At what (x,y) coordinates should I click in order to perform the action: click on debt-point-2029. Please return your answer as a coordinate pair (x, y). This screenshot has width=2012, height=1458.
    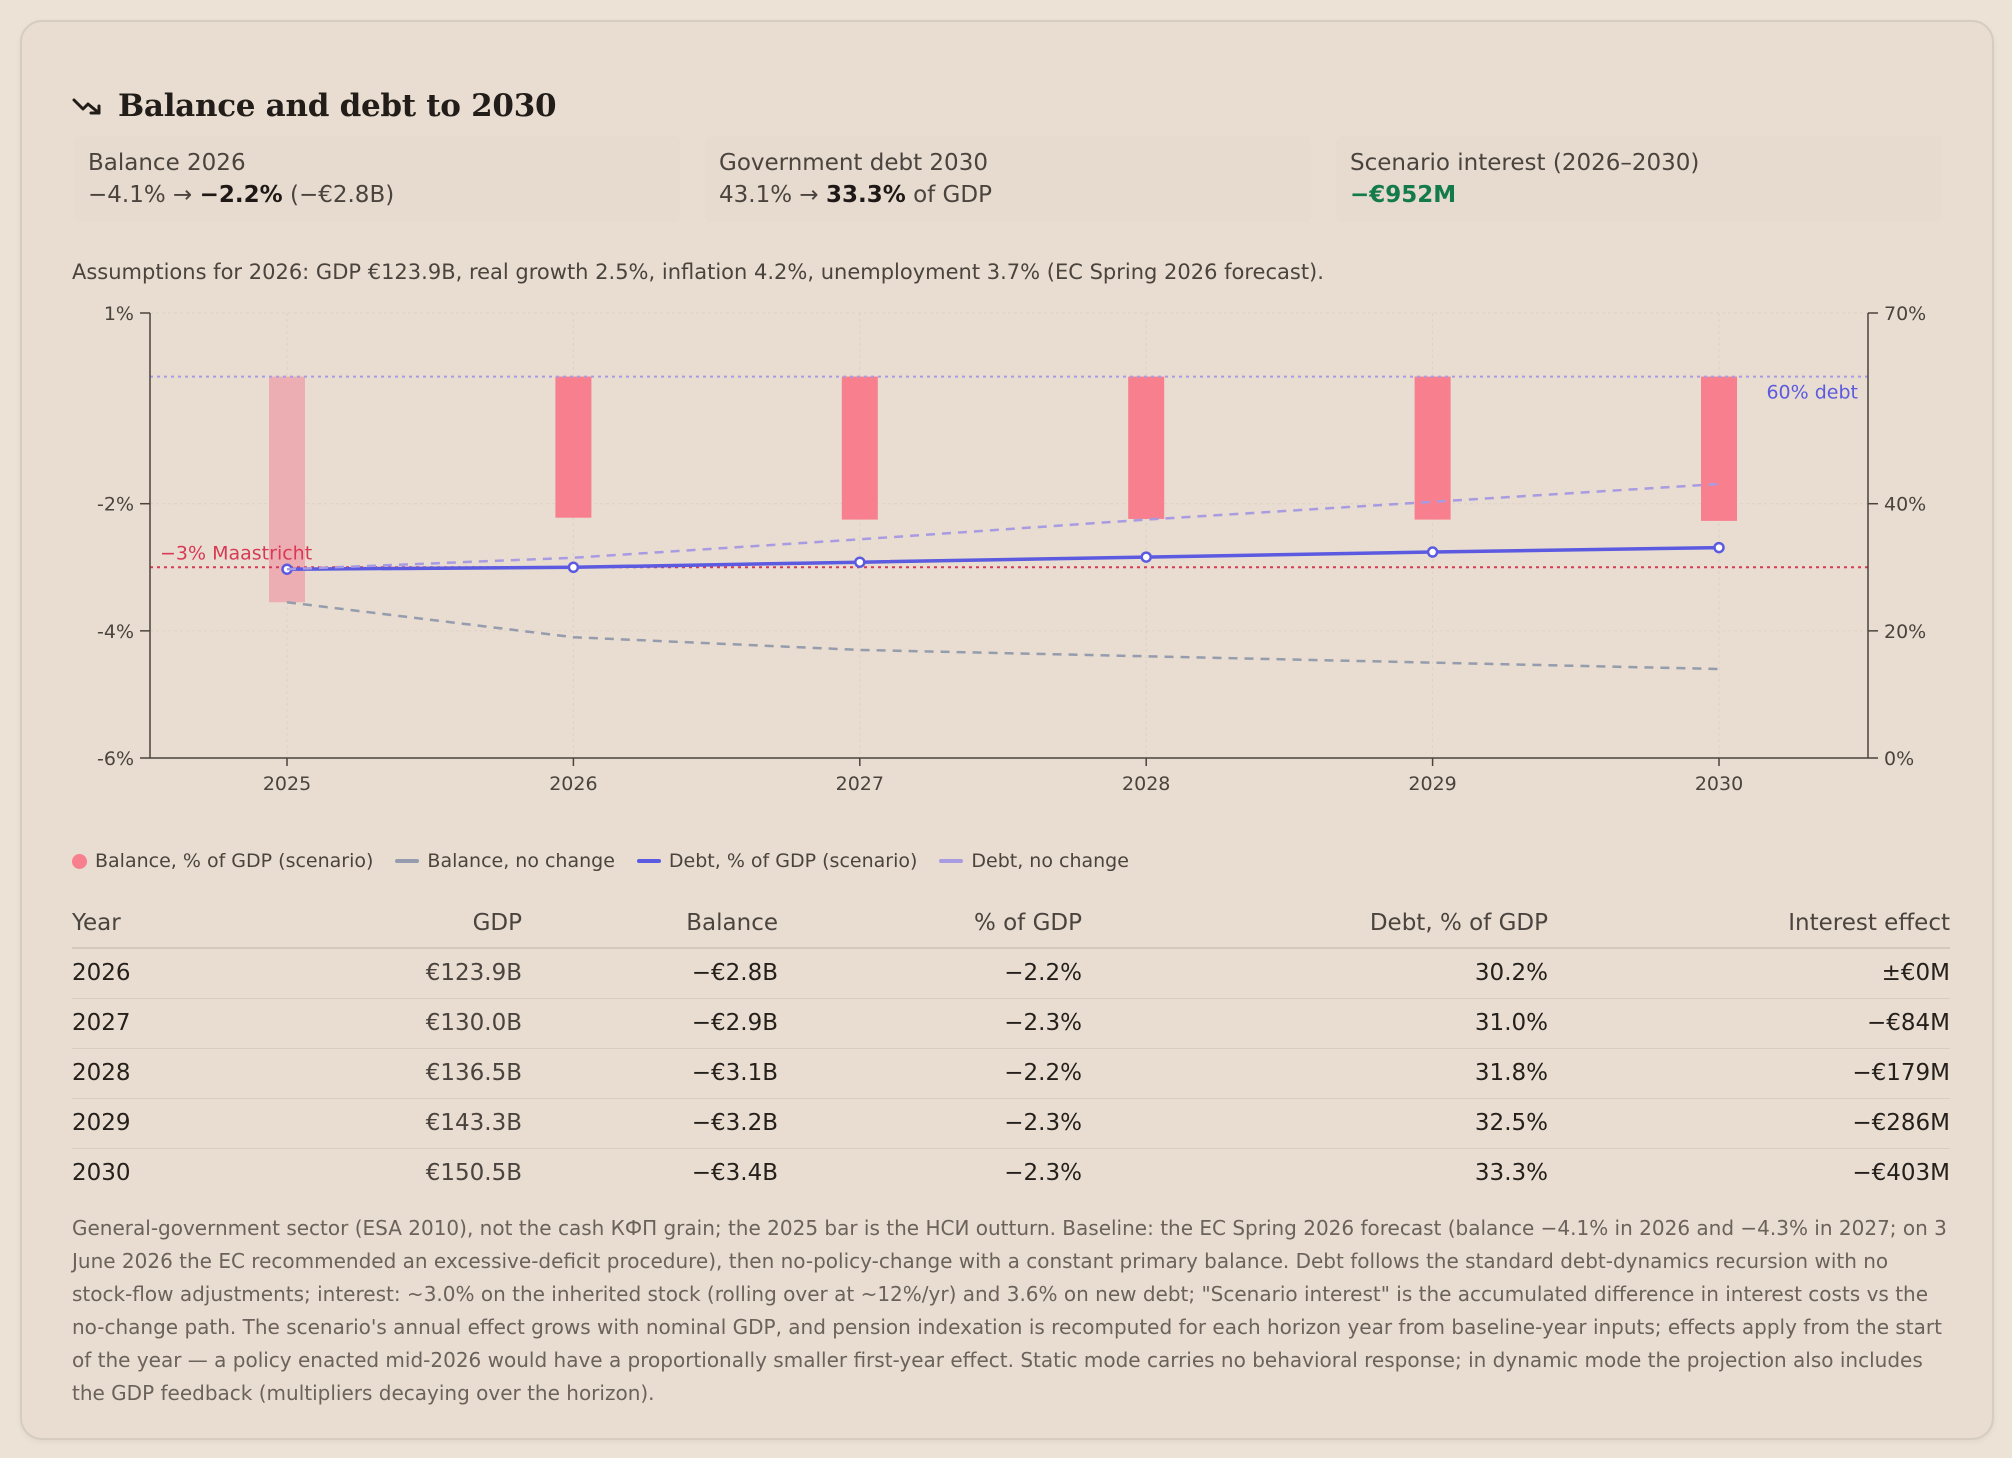
    Looking at the image, I should click on (1432, 552).